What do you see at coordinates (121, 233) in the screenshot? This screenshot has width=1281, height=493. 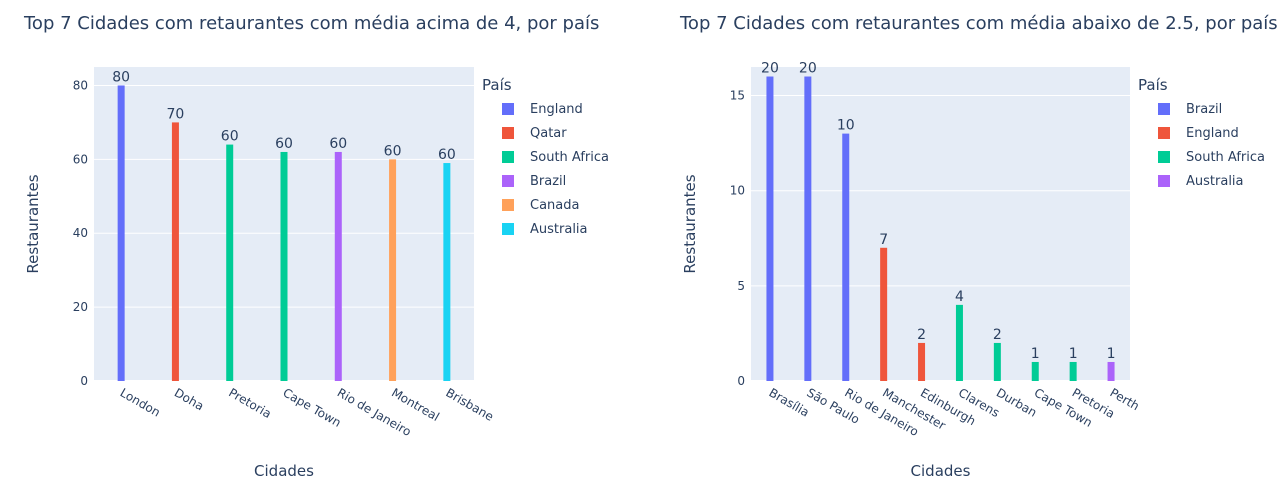 I see `bar-london` at bounding box center [121, 233].